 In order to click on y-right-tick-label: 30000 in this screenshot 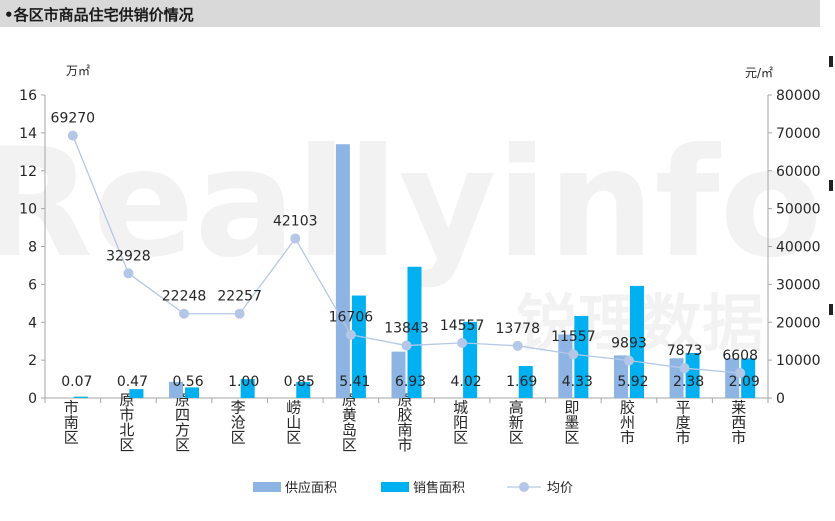, I will do `click(798, 285)`.